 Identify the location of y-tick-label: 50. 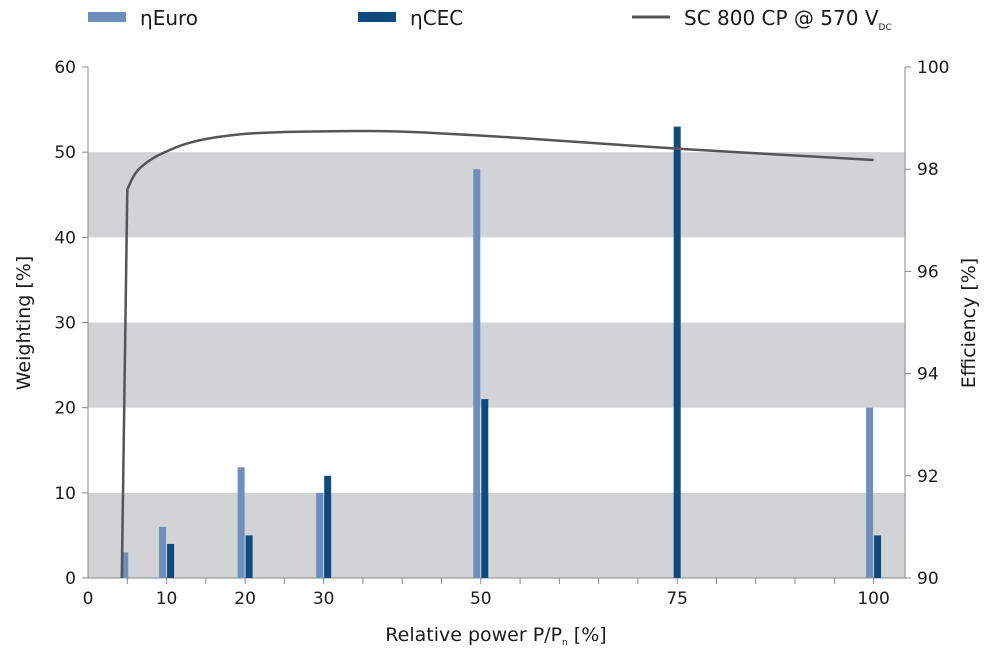
(65, 153).